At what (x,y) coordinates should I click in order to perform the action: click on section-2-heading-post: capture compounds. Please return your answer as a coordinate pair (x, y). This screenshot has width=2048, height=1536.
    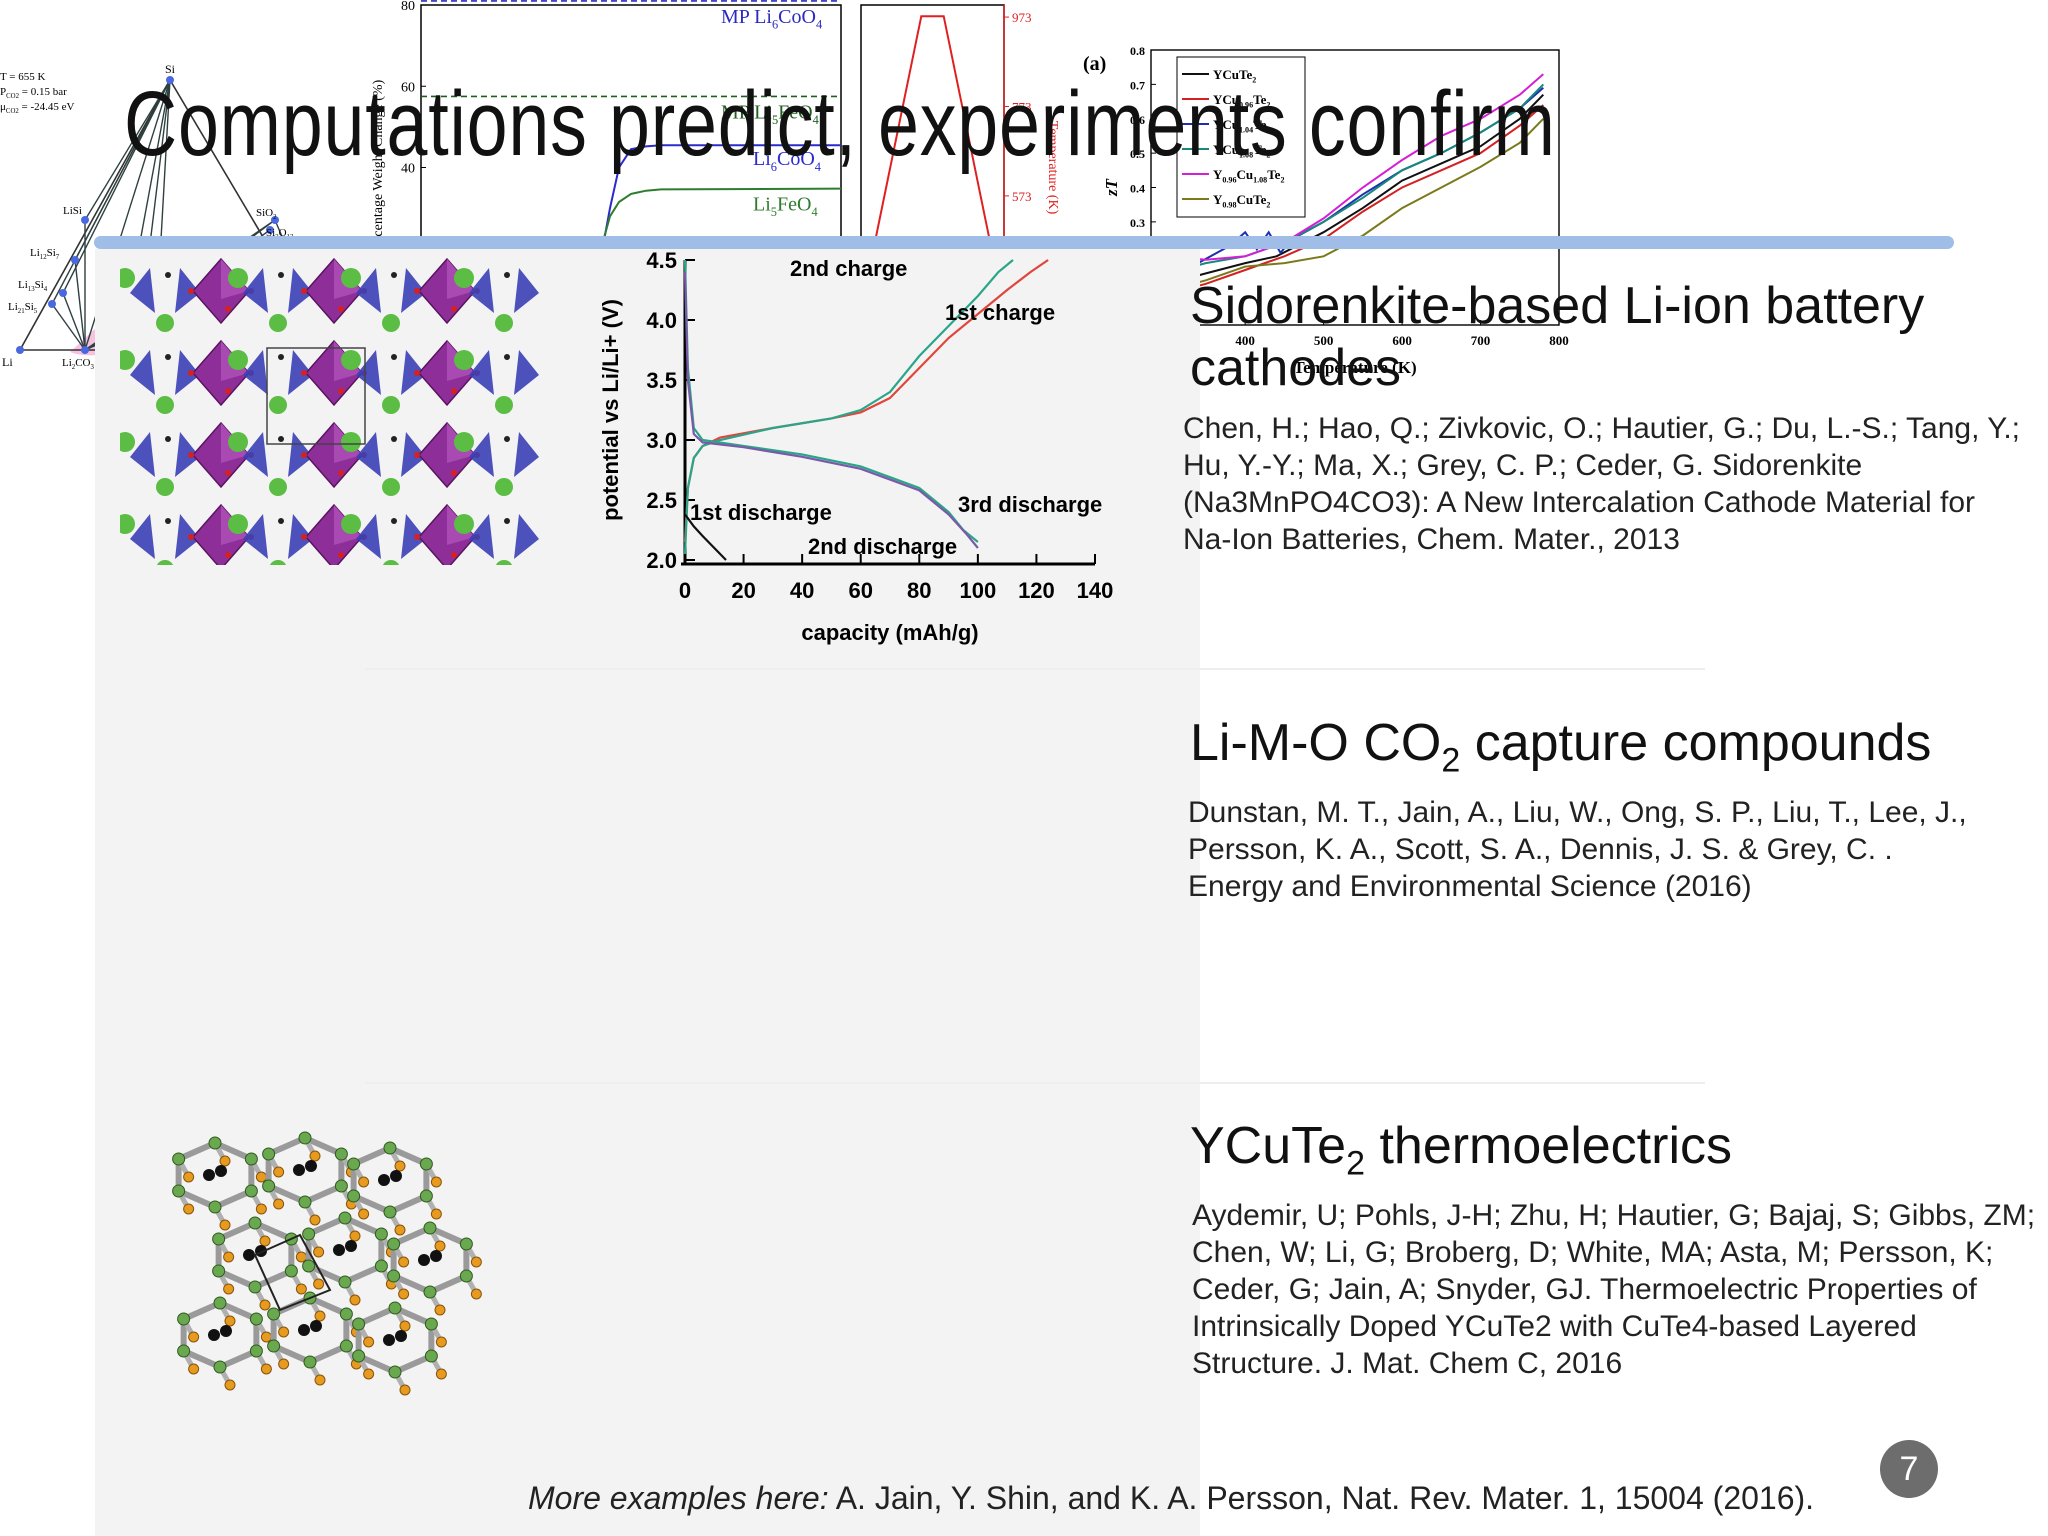
    Looking at the image, I should click on (1696, 743).